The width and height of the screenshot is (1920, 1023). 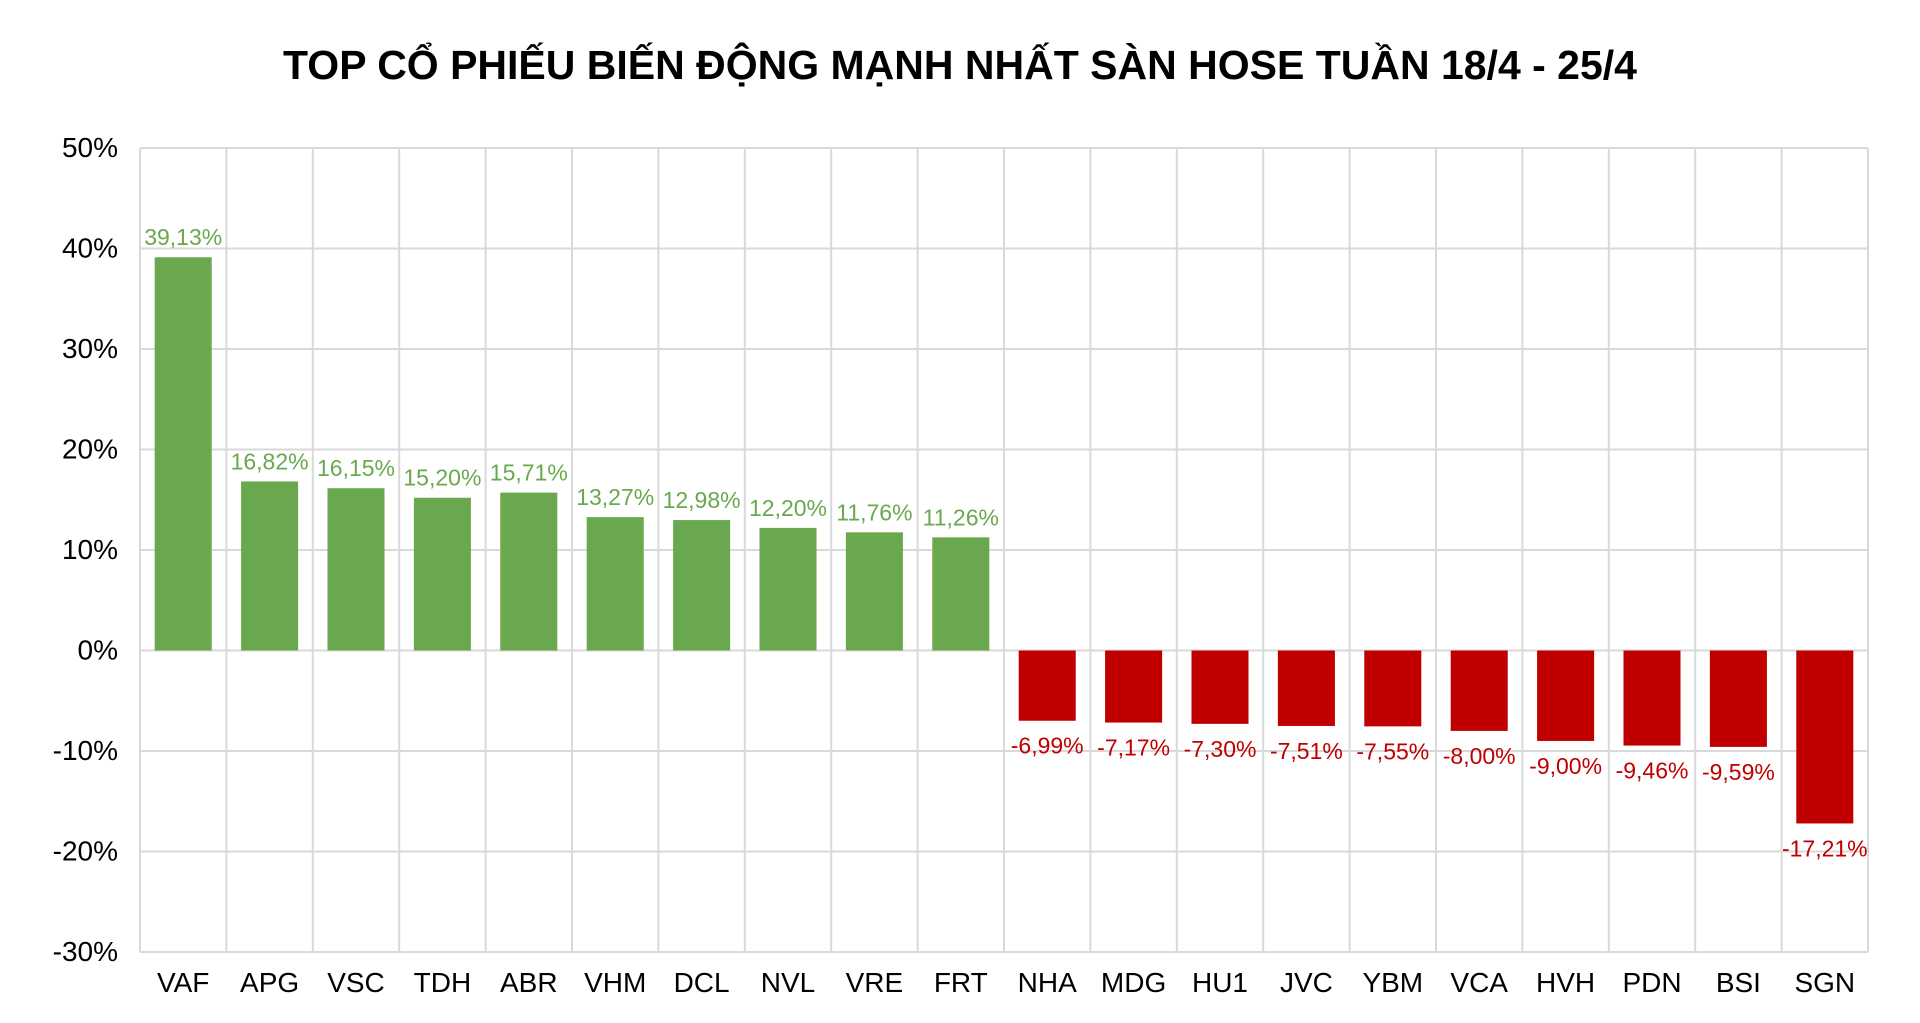 What do you see at coordinates (961, 594) in the screenshot?
I see `bar-FRT` at bounding box center [961, 594].